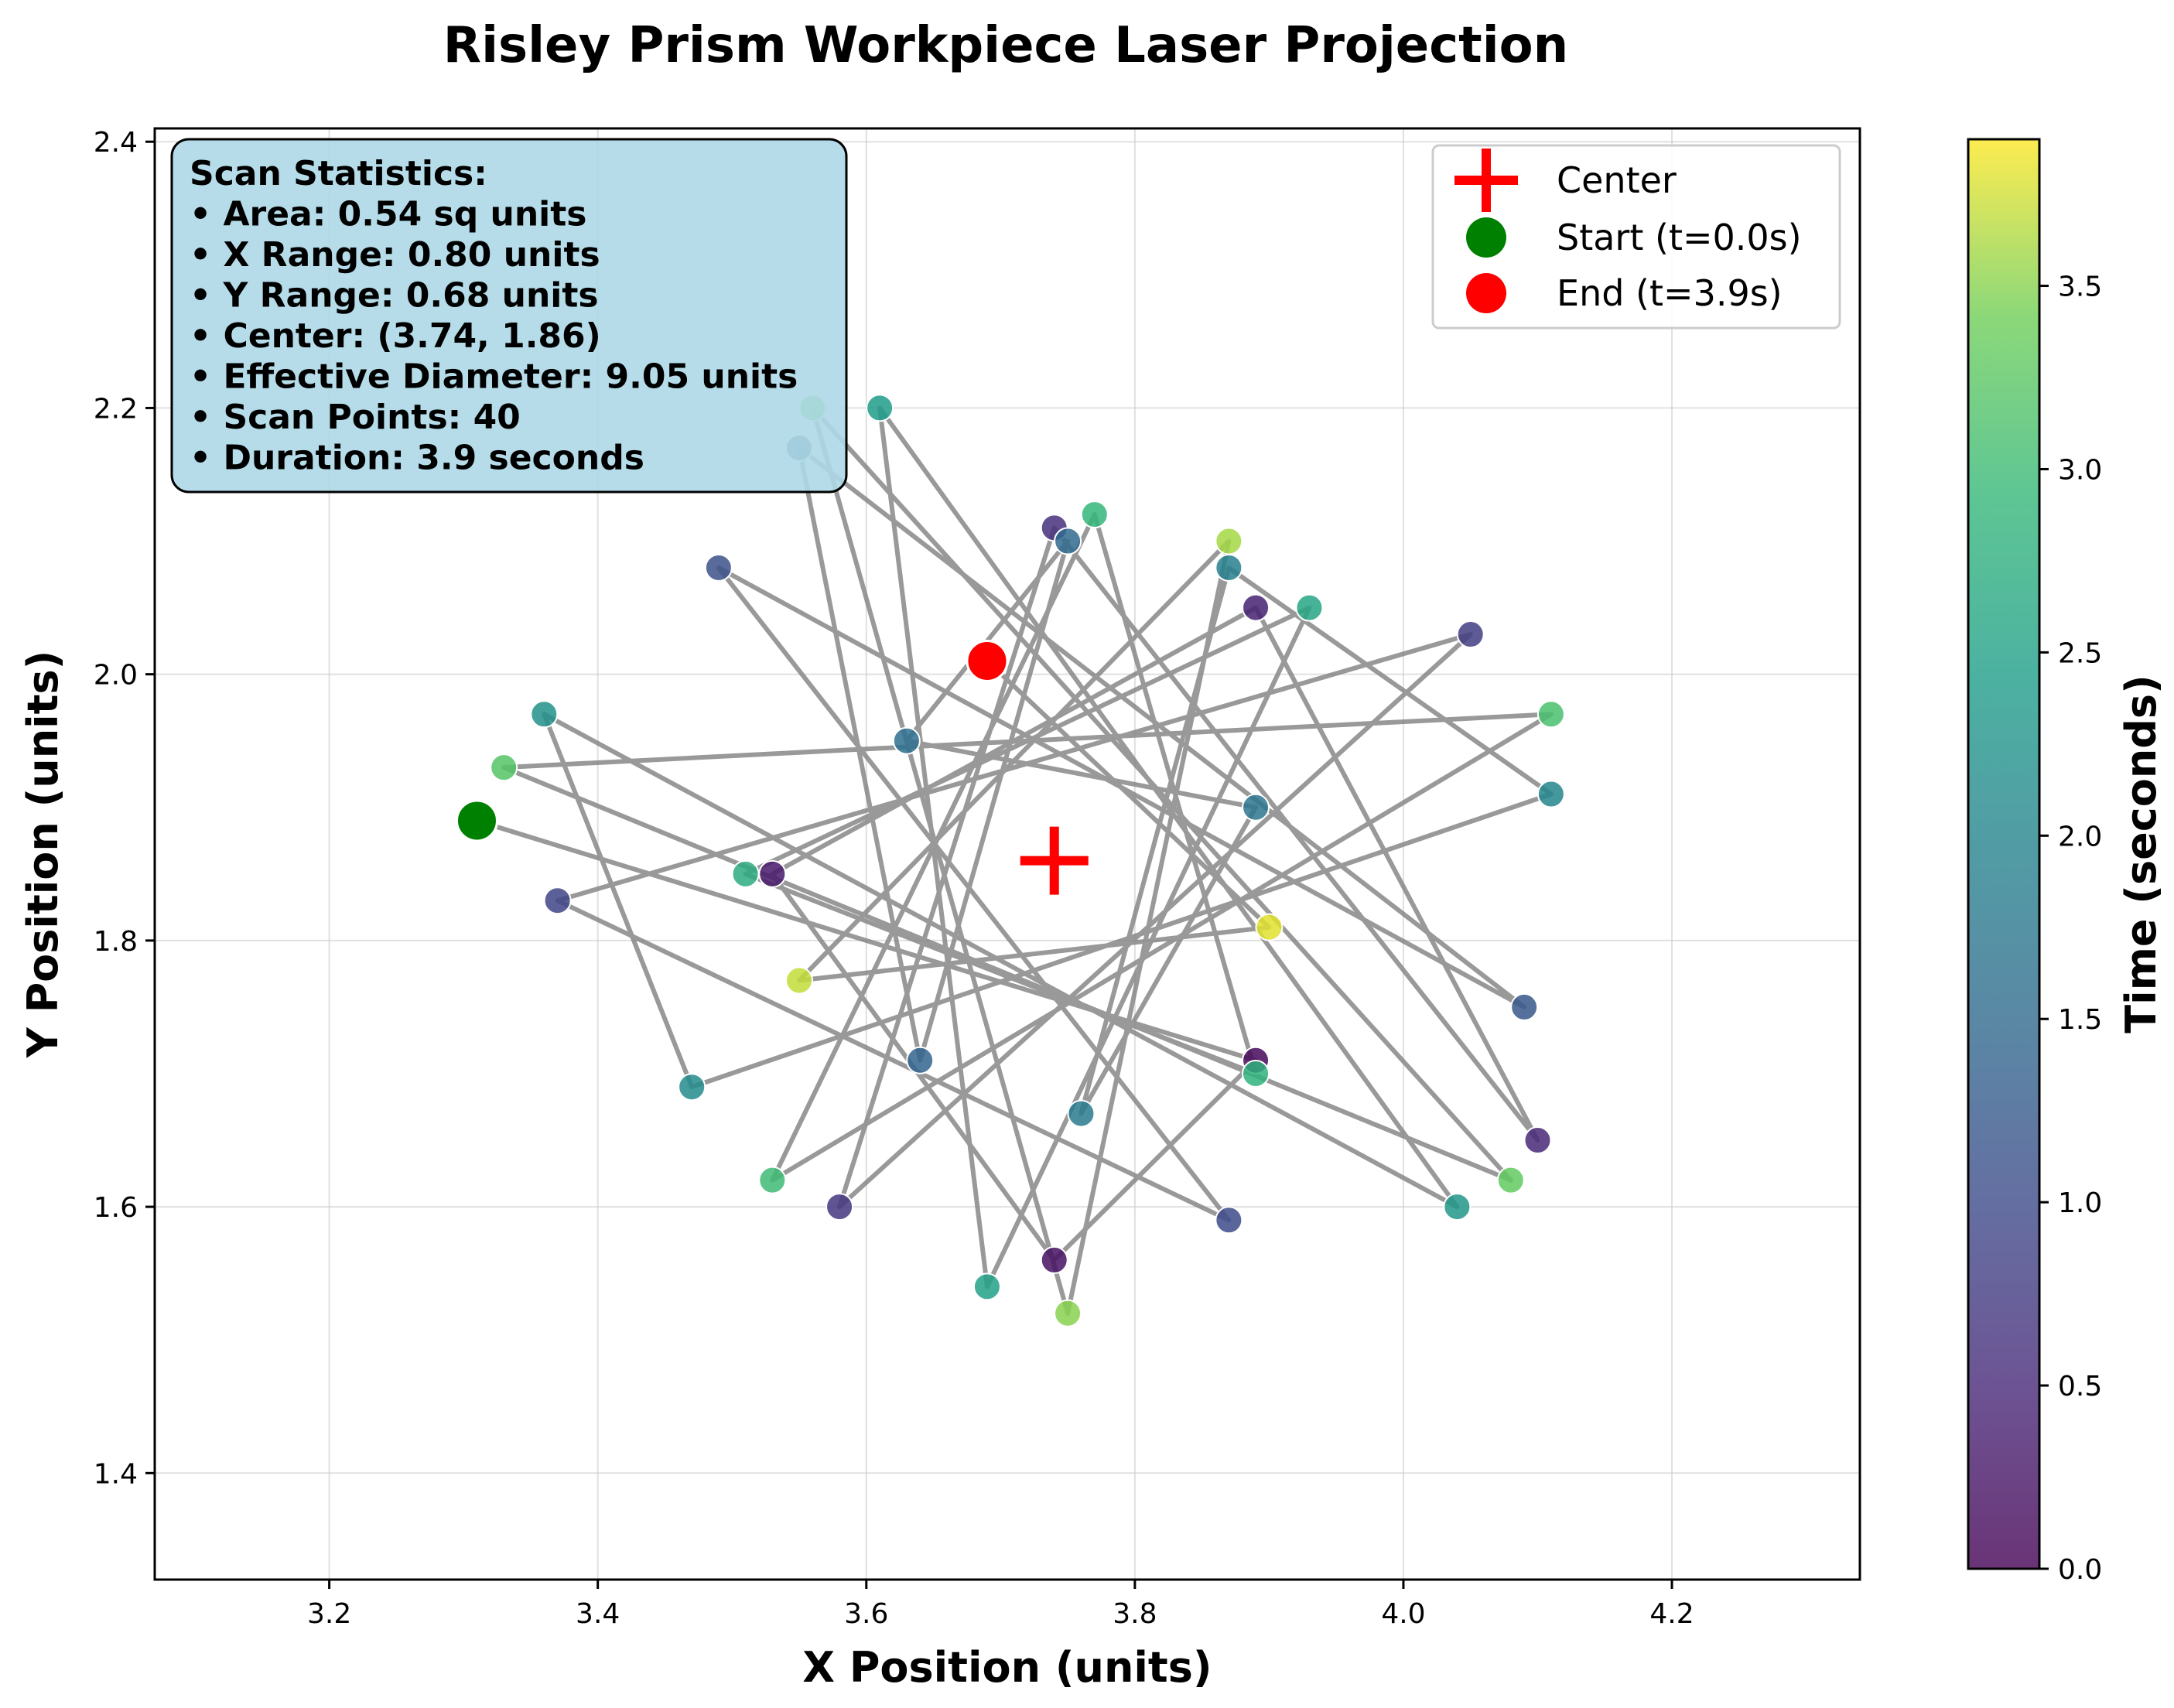  Describe the element at coordinates (2080, 470) in the screenshot. I see `colorbar-tick-label: 3.0` at that location.